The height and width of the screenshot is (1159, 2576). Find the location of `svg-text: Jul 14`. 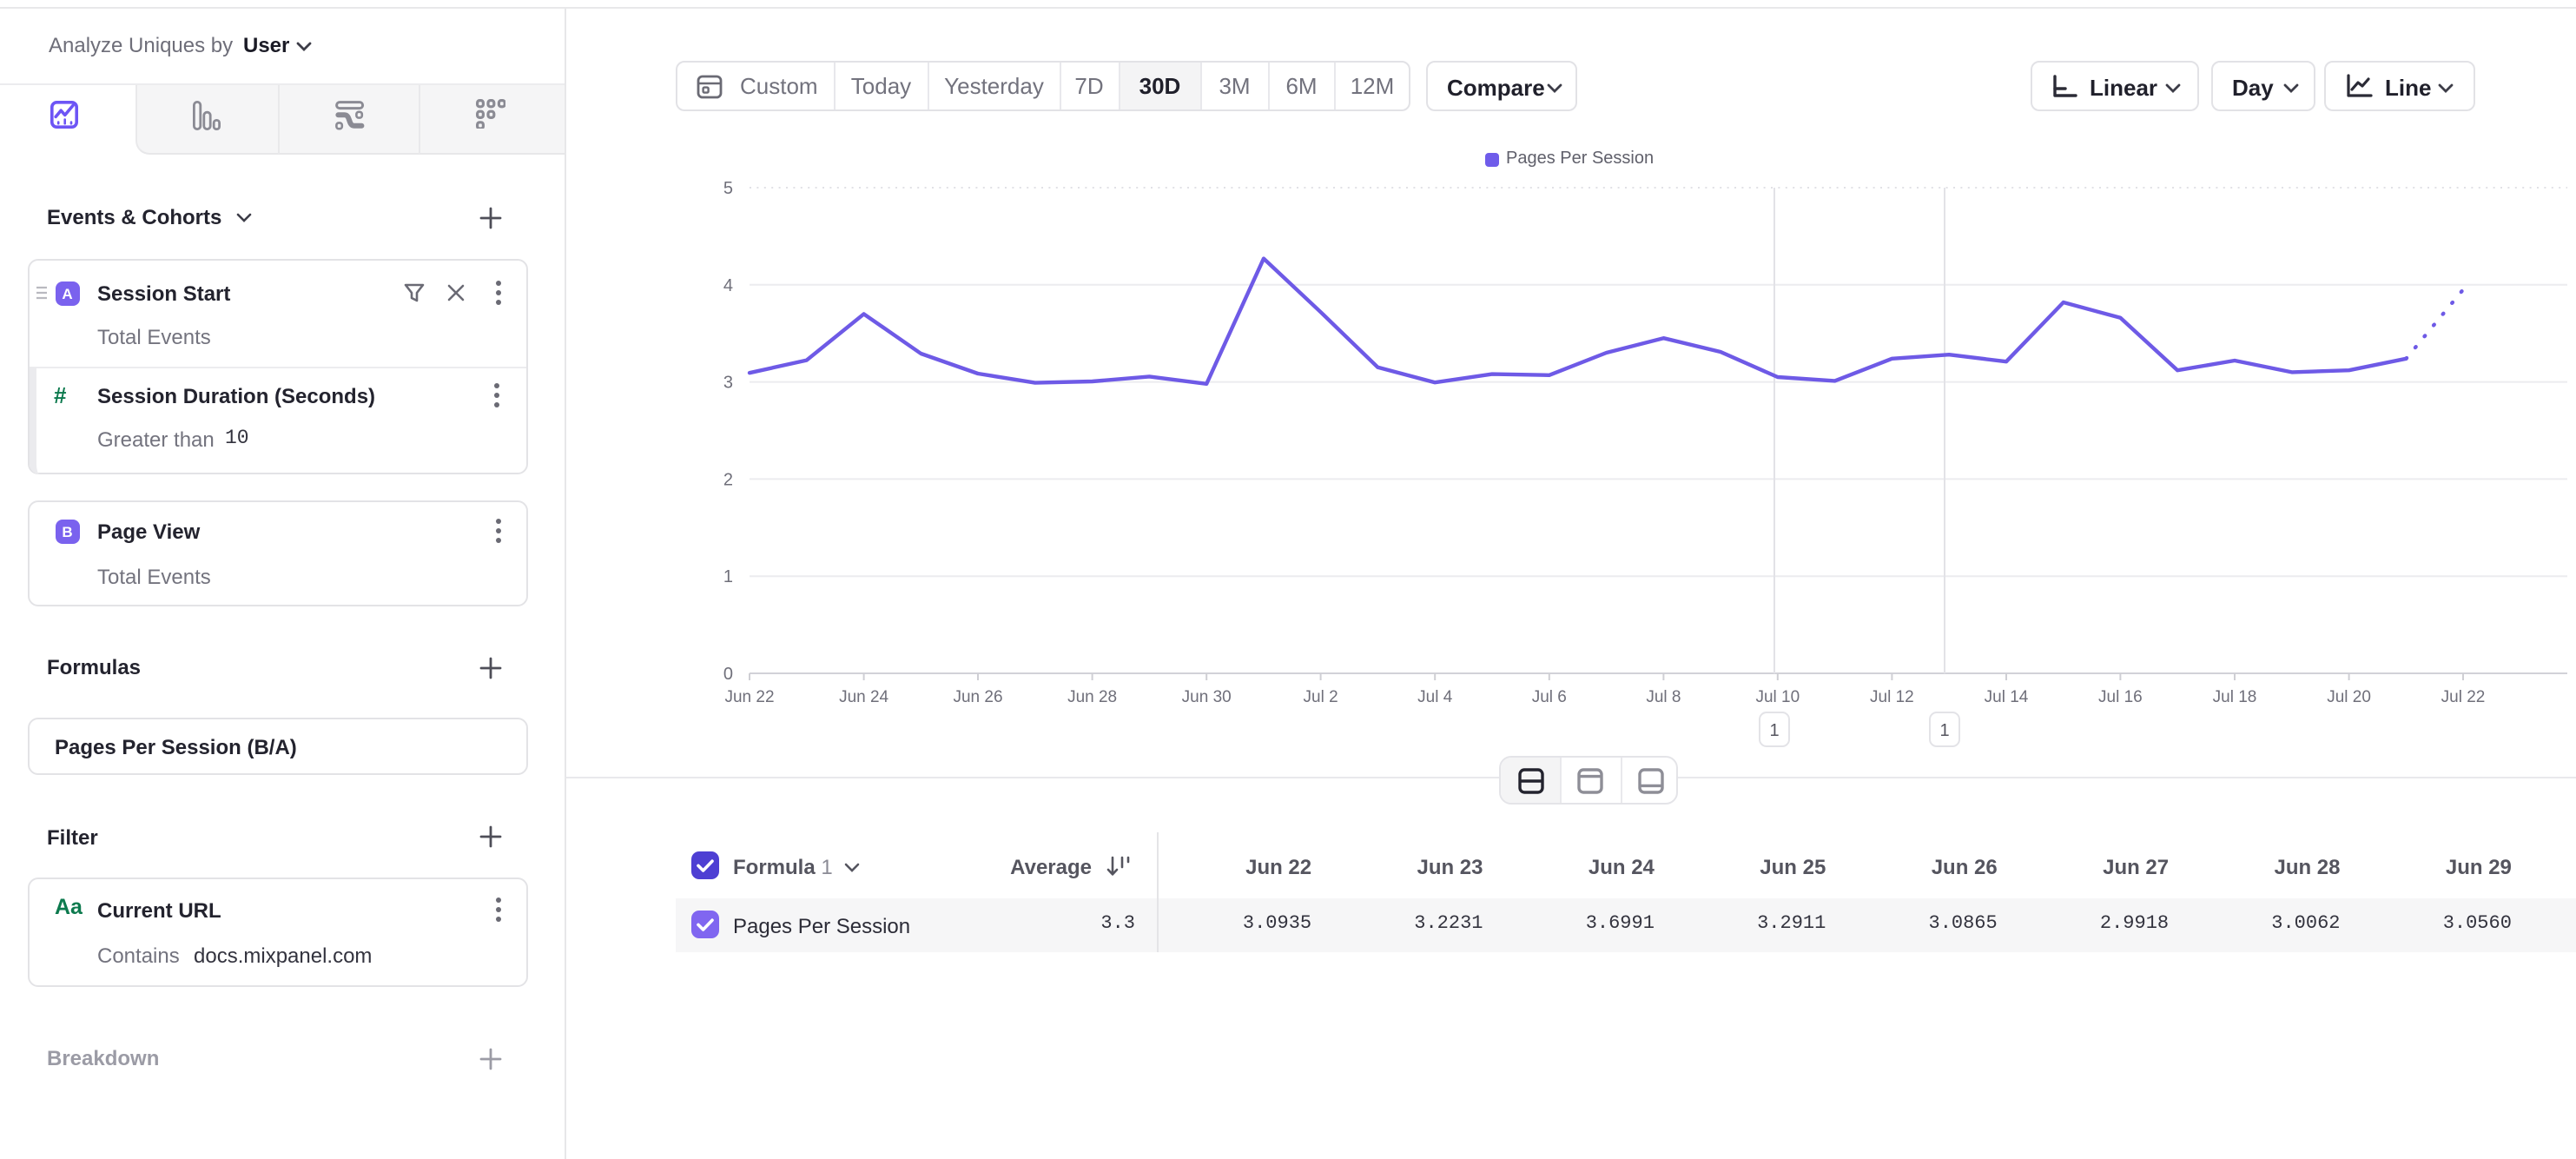

svg-text: Jul 14 is located at coordinates (2007, 697).